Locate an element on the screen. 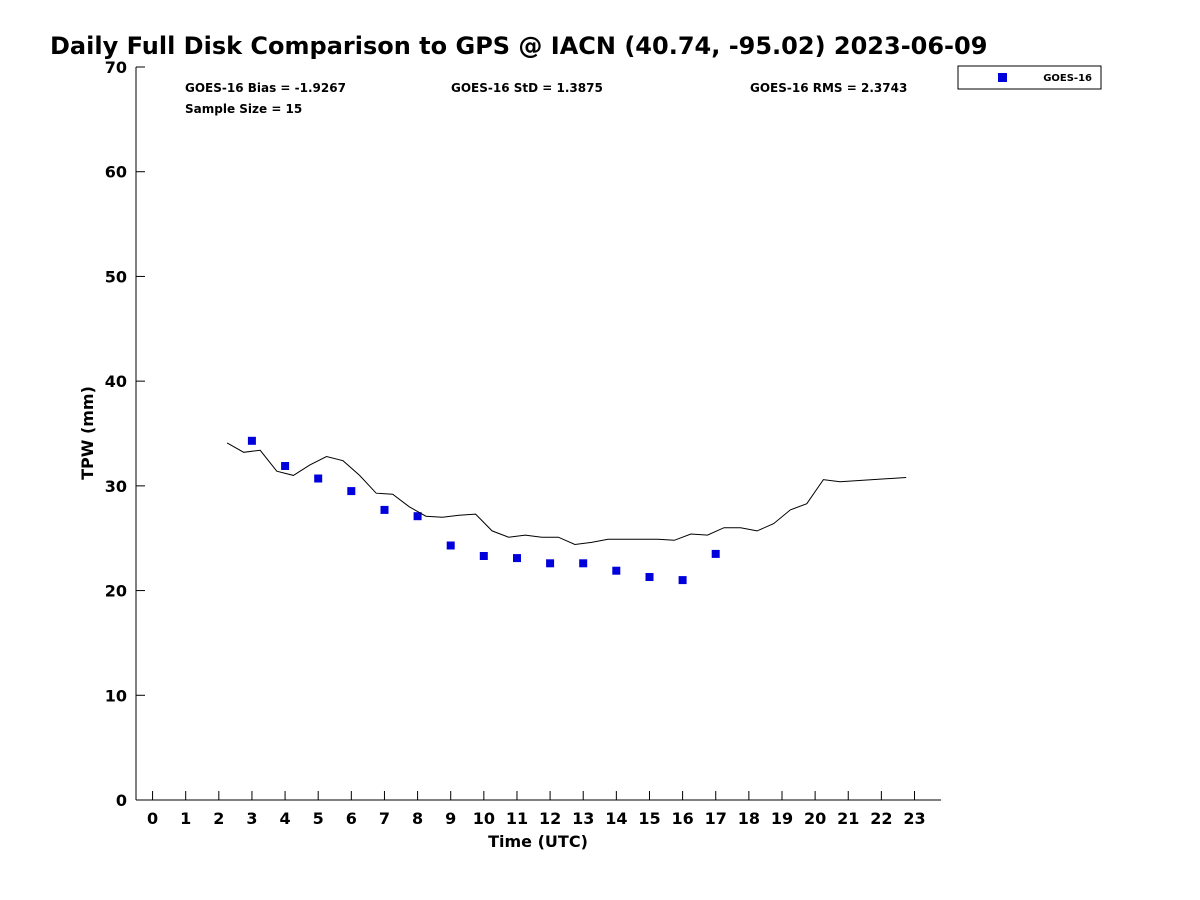 This screenshot has height=900, width=1200. stat-rms: GOES-16 RMS = 2.3743 is located at coordinates (828, 88).